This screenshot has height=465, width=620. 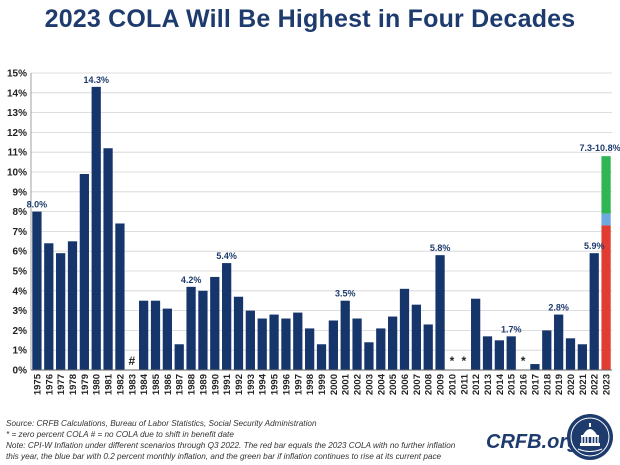 What do you see at coordinates (203, 384) in the screenshot?
I see `x-tick-label-1989: 1989` at bounding box center [203, 384].